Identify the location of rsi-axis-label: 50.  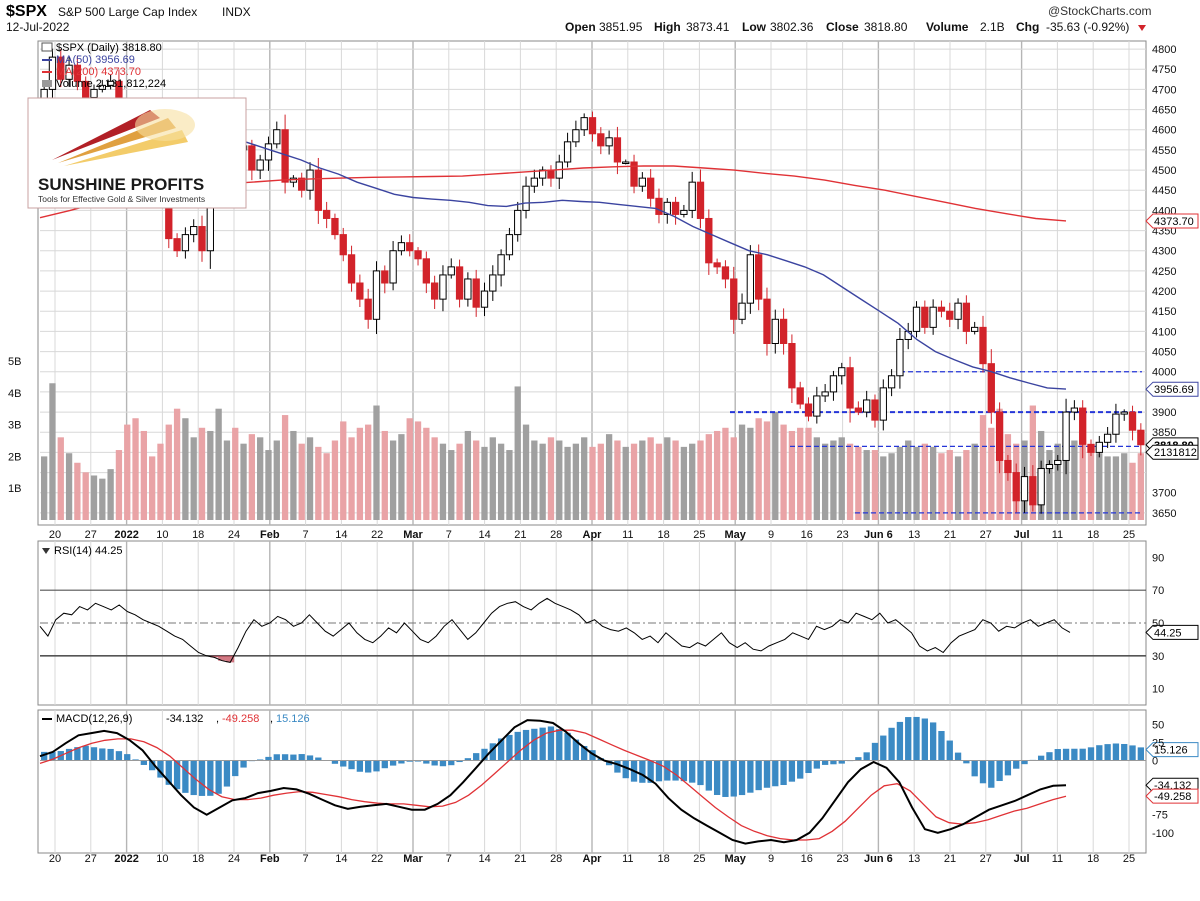
(1158, 624).